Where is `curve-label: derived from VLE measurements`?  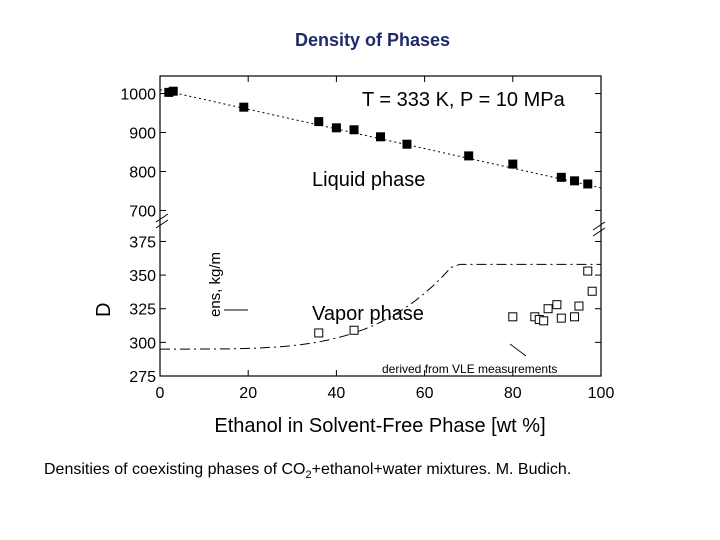
curve-label: derived from VLE measurements is located at coordinates (469, 369).